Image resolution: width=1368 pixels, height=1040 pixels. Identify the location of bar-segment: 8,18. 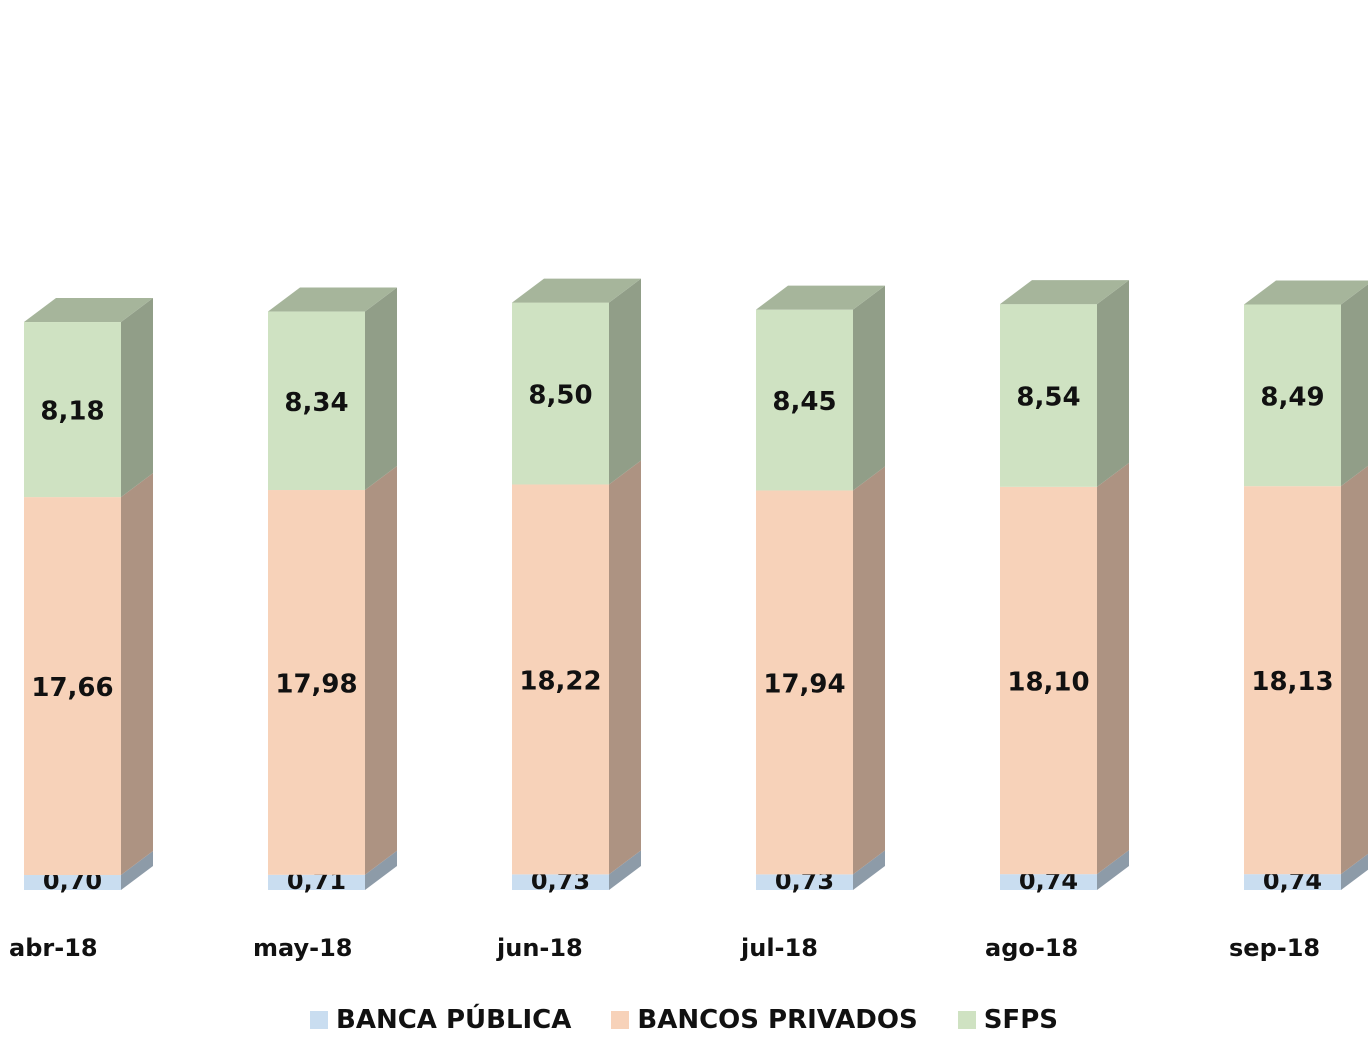
(88, 398).